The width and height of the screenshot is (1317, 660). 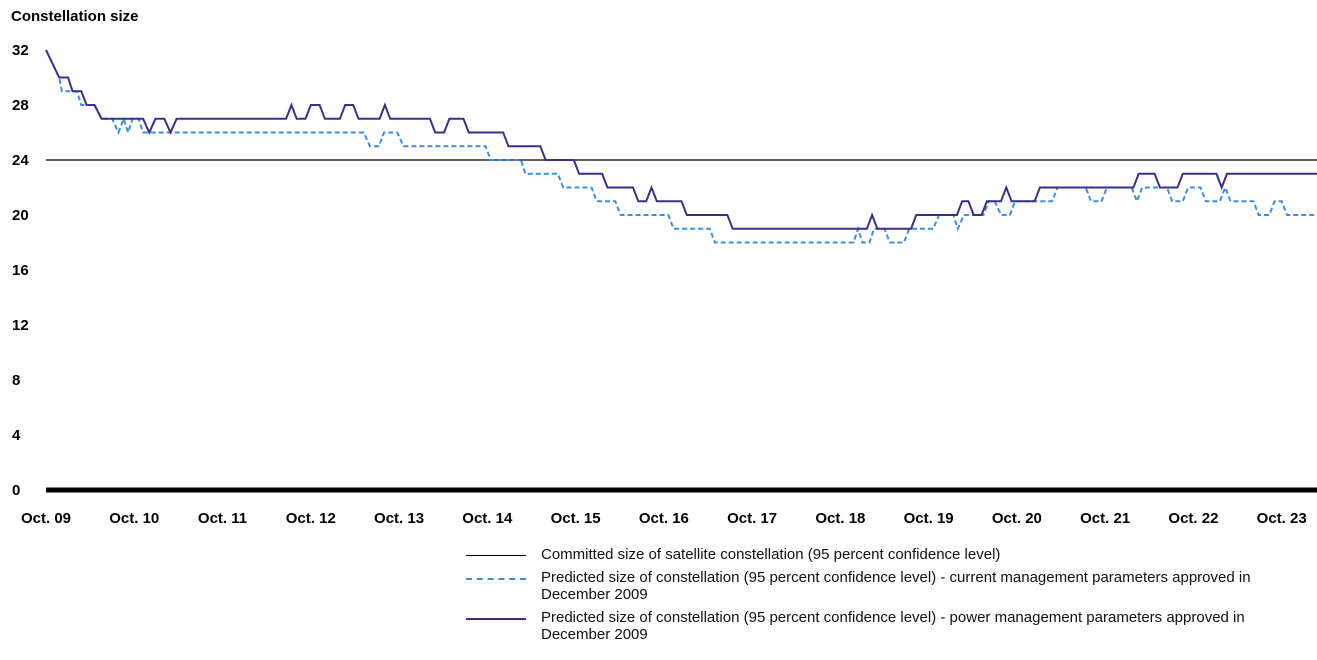 I want to click on y-axis-tick-labels: 0 4 8 12 16 20 24 28 32, so click(x=20, y=270).